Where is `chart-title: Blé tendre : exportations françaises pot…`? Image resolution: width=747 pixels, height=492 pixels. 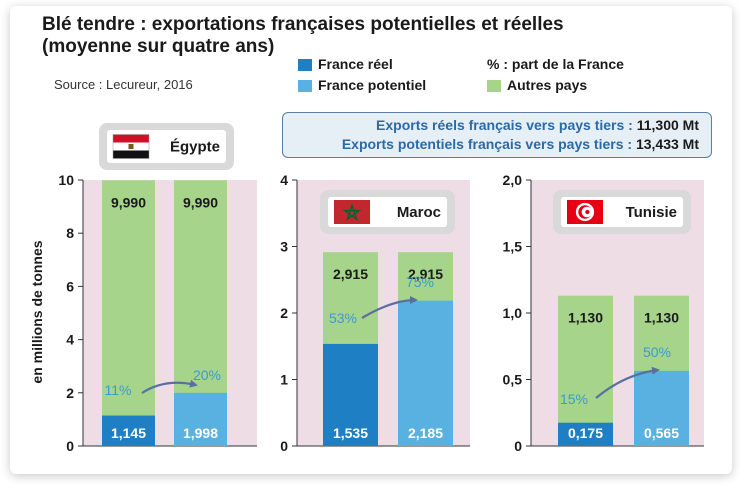 chart-title: Blé tendre : exportations françaises pot… is located at coordinates (303, 24).